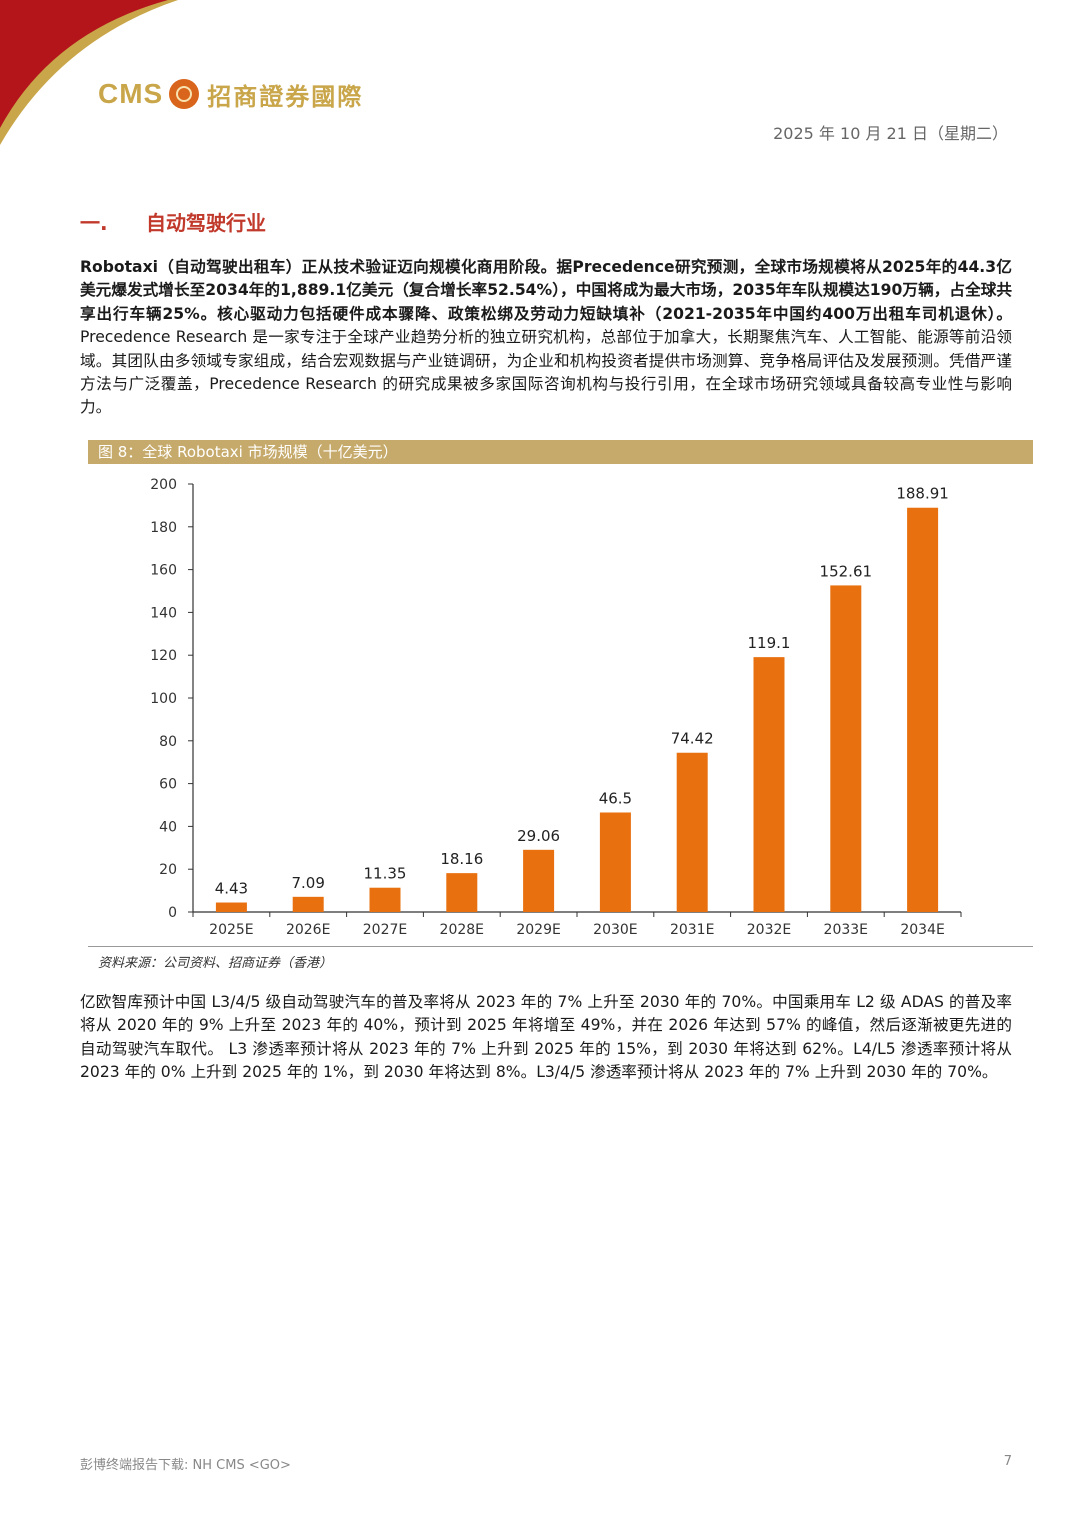  I want to click on y-tick-label: 60, so click(168, 785).